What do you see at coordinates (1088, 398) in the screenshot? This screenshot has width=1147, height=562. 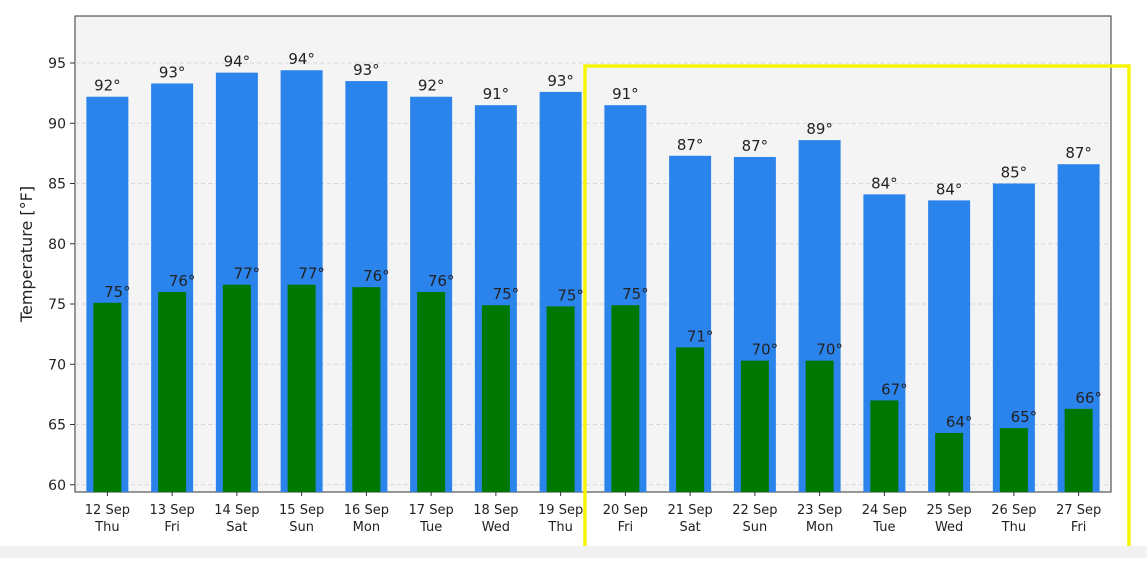 I see `min-temp-label: 66°` at bounding box center [1088, 398].